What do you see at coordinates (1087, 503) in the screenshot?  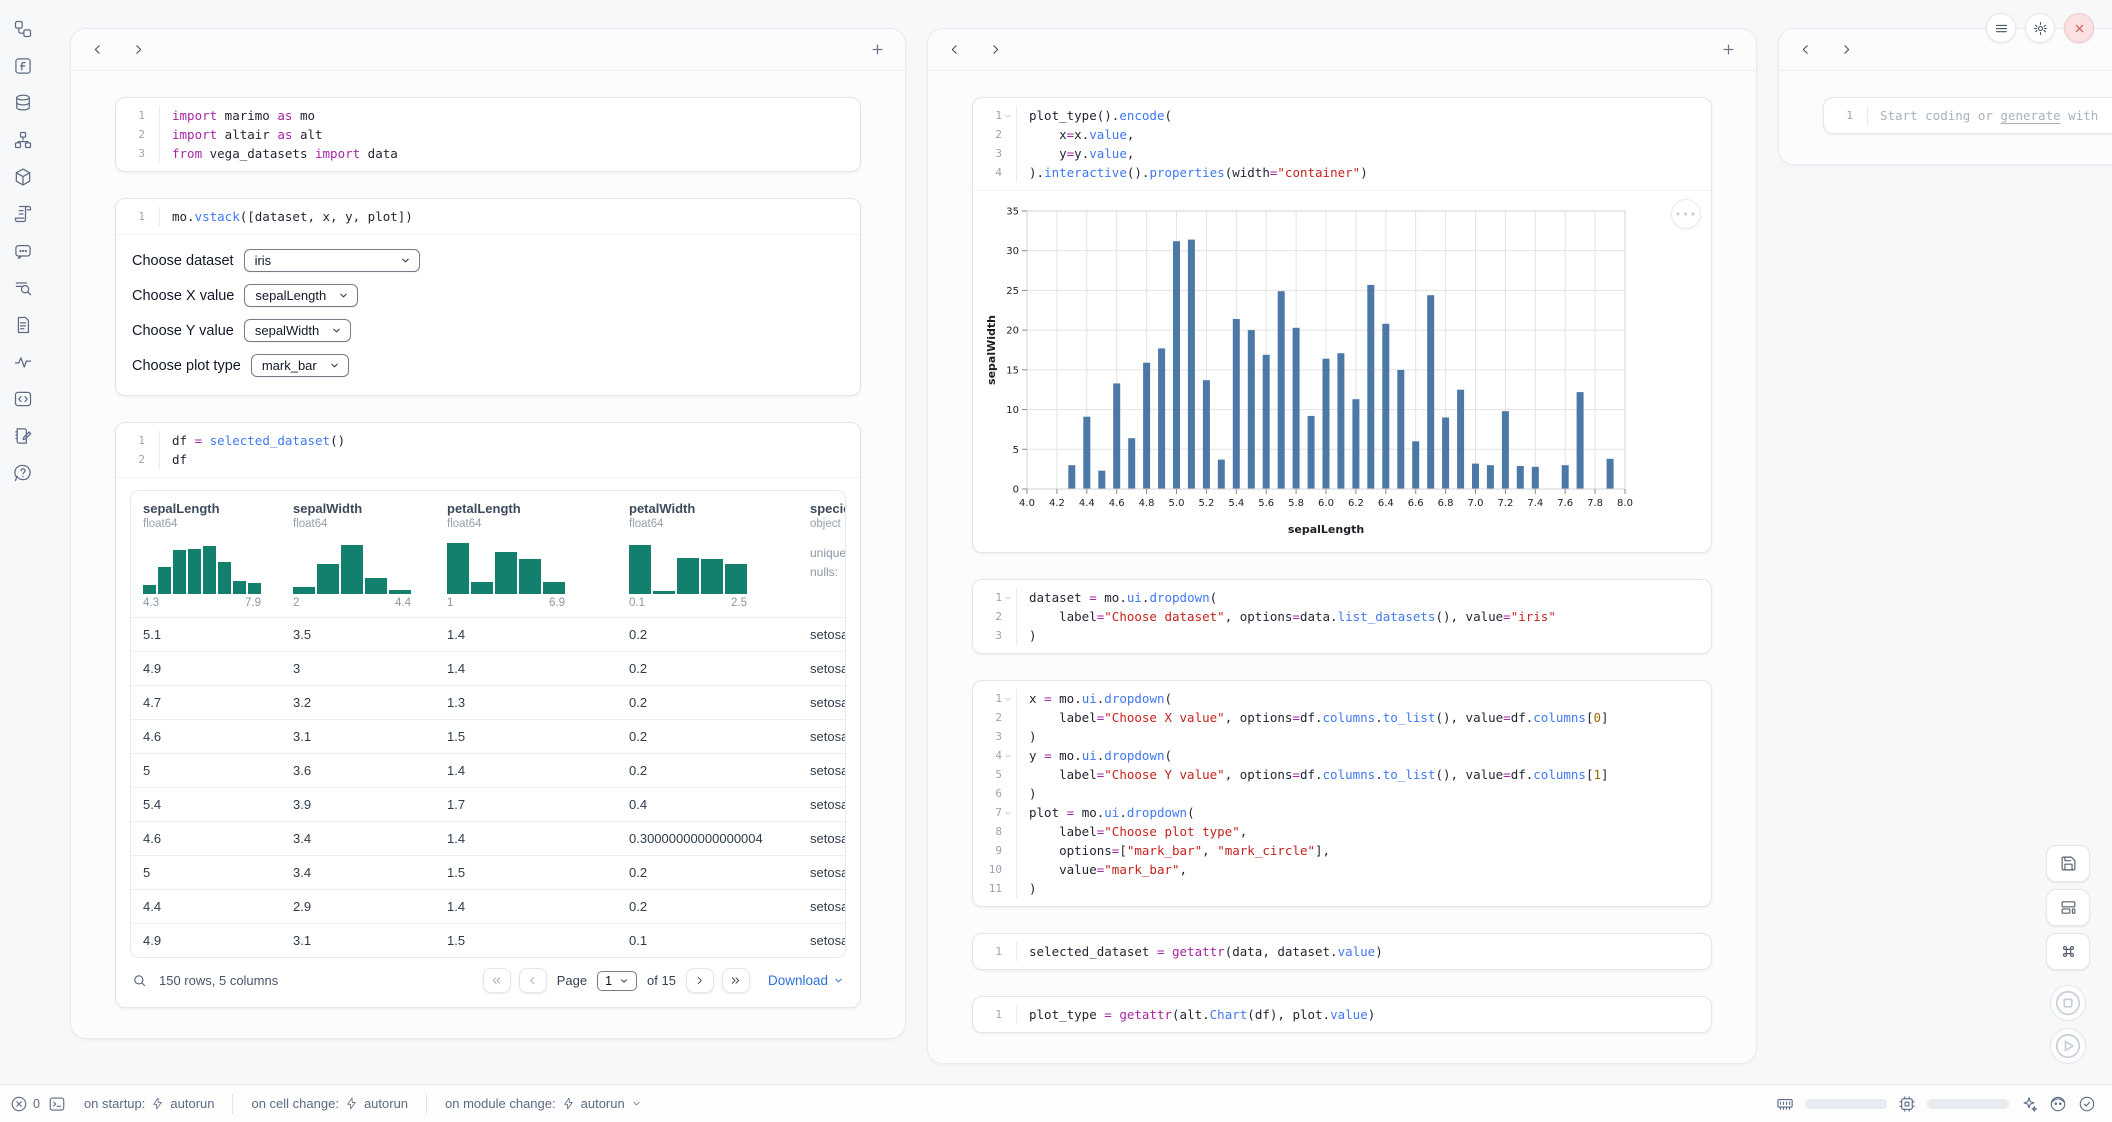 I see `svg-text: 4.4` at bounding box center [1087, 503].